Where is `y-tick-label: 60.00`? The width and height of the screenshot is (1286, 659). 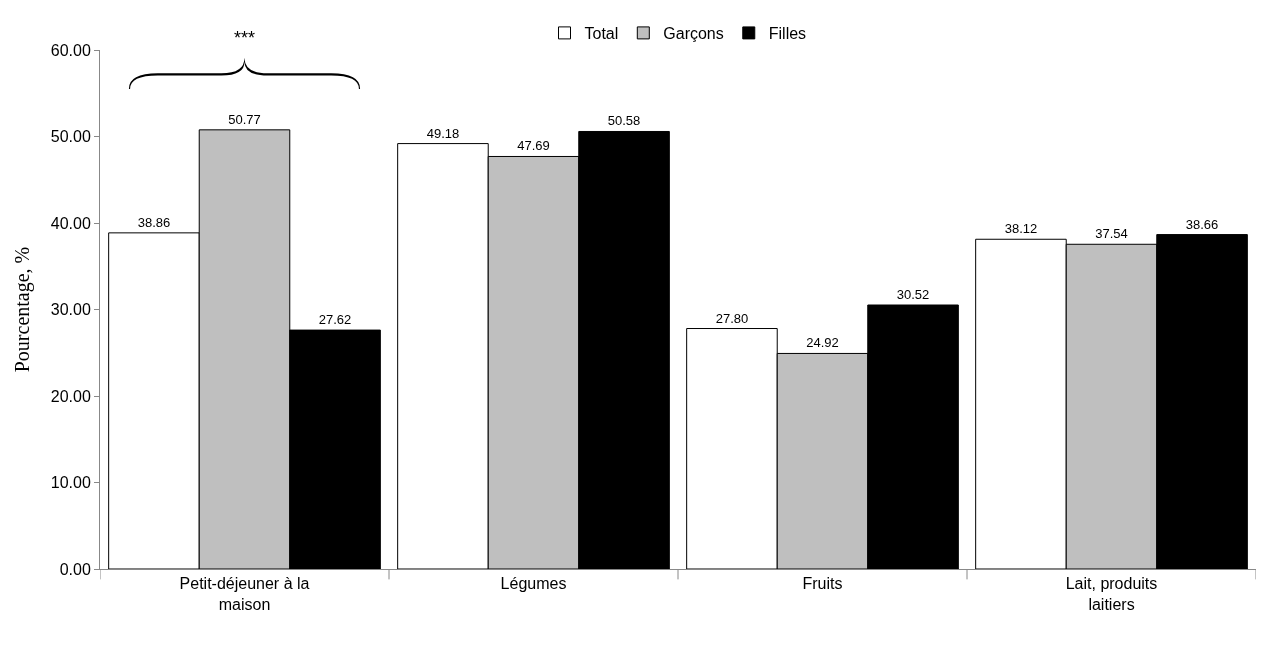 y-tick-label: 60.00 is located at coordinates (70, 50).